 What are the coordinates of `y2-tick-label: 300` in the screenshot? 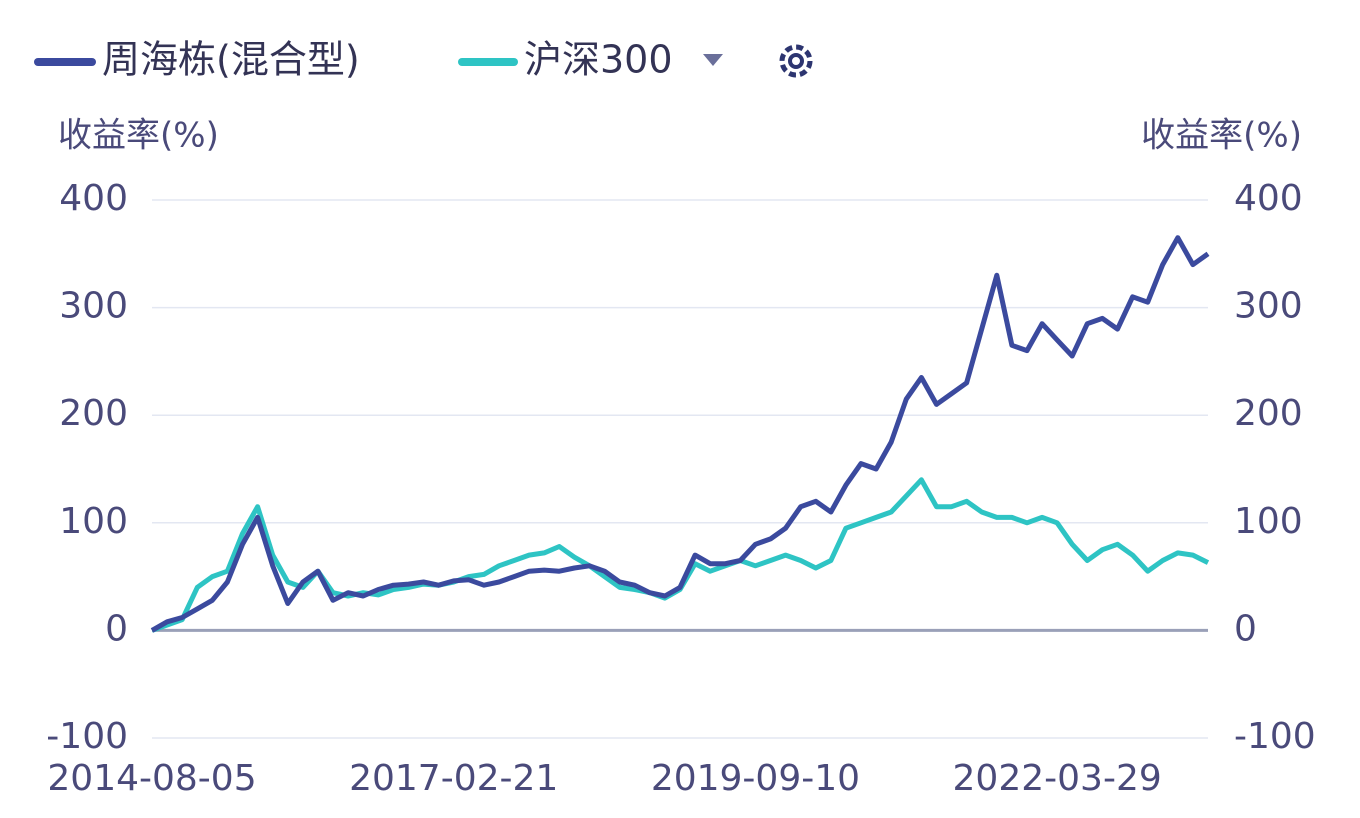 It's located at (1268, 306).